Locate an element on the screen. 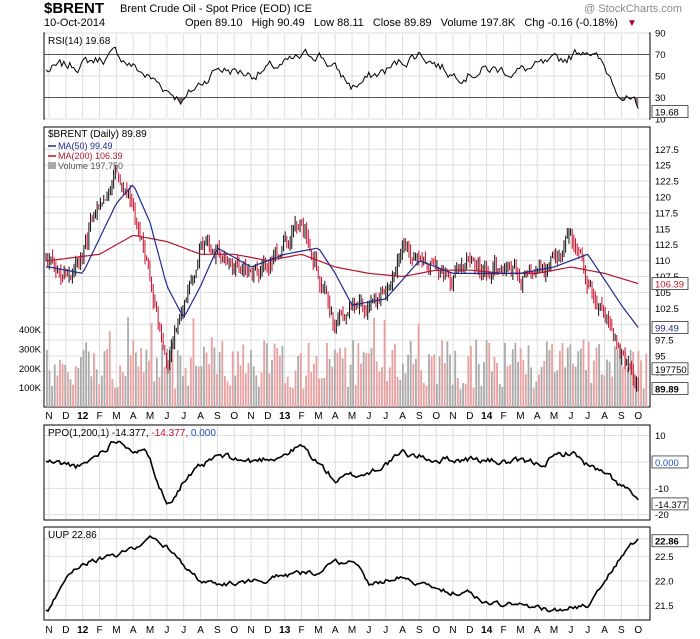 The height and width of the screenshot is (639, 700). rsi-ytick-label: 70 is located at coordinates (660, 55).